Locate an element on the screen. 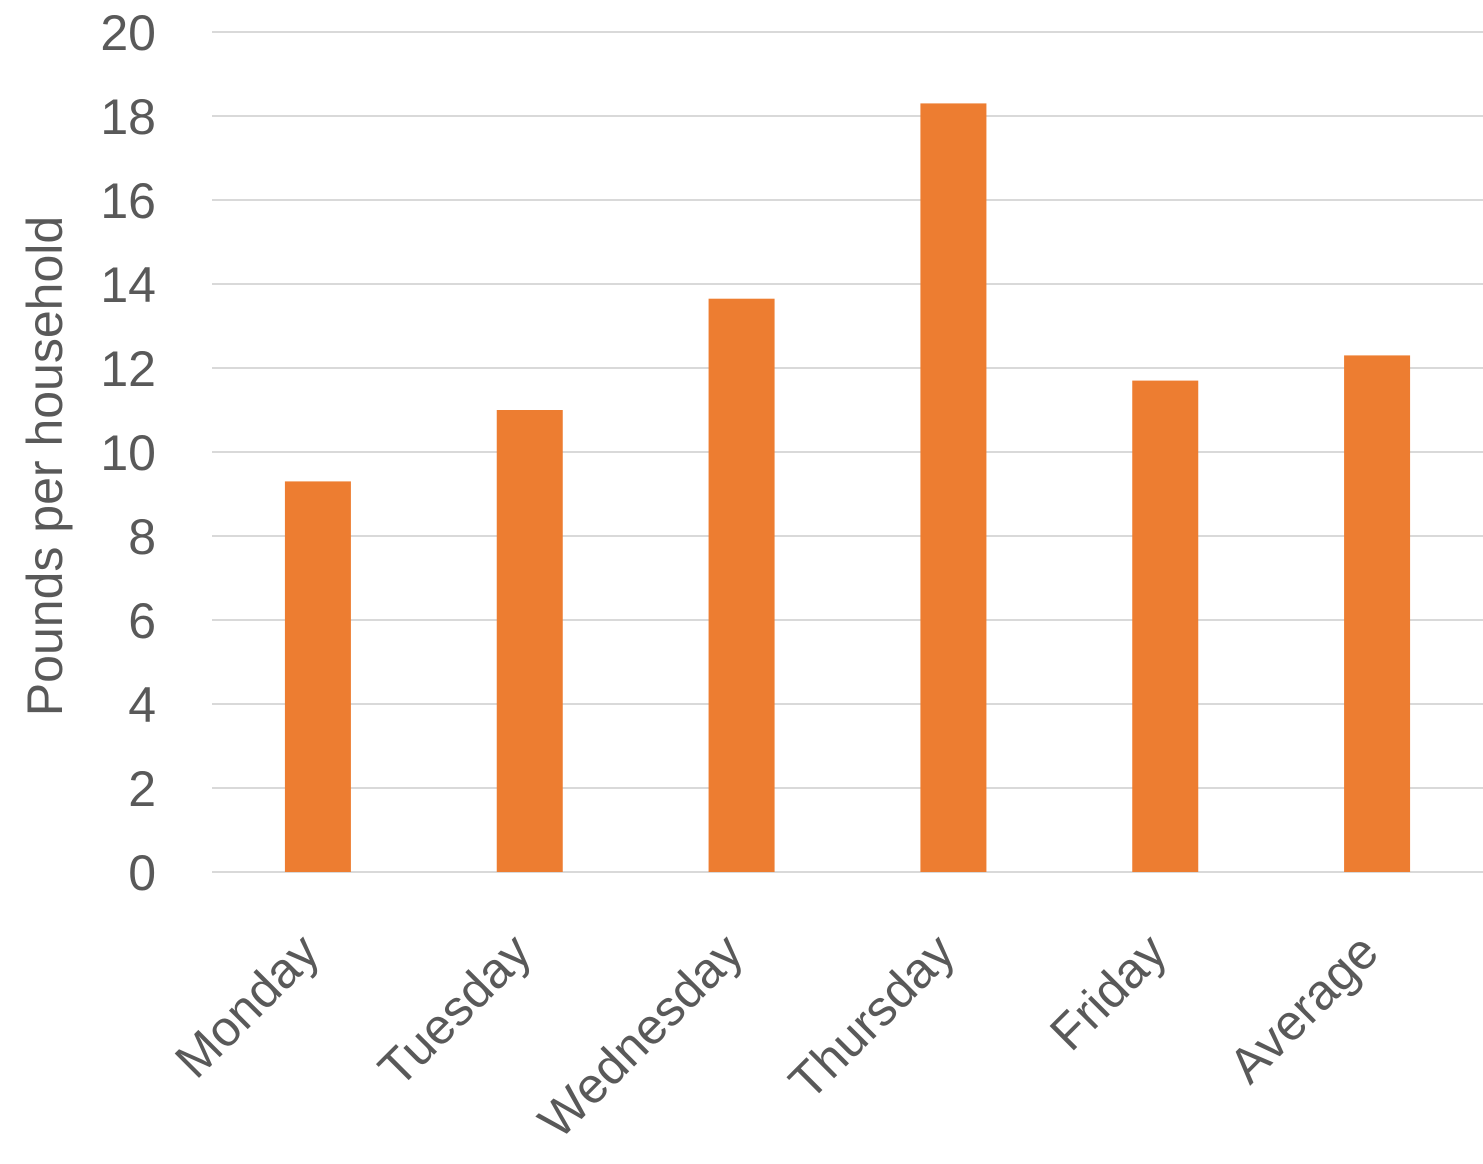 The image size is (1483, 1164). y-tick-label: 10 is located at coordinates (128, 453).